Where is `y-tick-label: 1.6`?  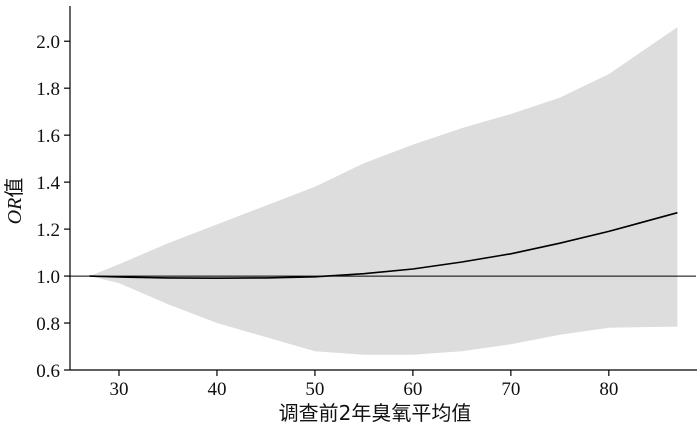
y-tick-label: 1.6 is located at coordinates (48, 136).